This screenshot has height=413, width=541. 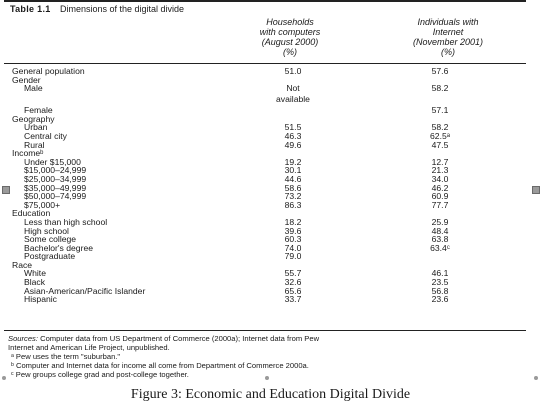 What do you see at coordinates (55, 170) in the screenshot?
I see `row-label: $15,000–24,999` at bounding box center [55, 170].